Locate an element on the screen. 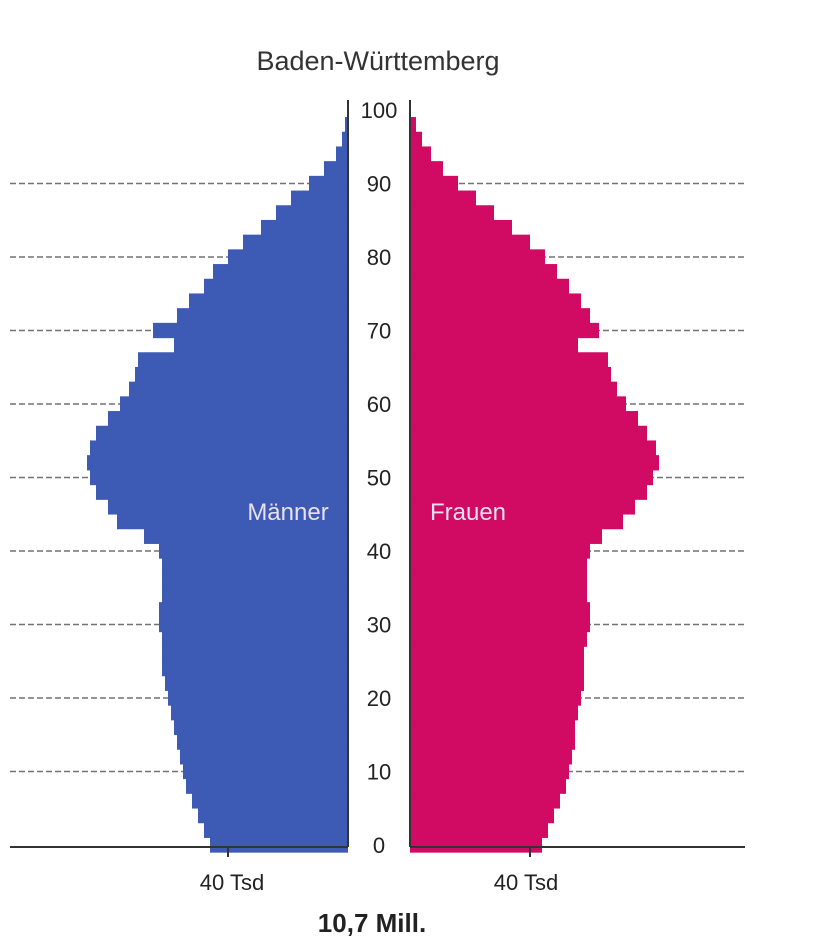  y-tick-label: 30 is located at coordinates (379, 625).